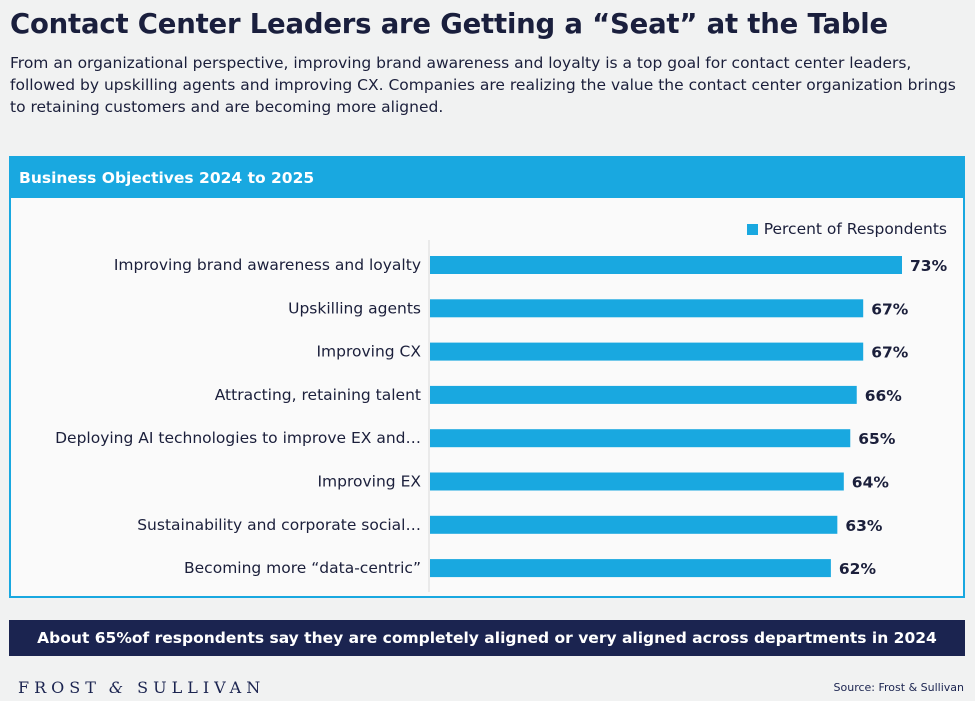  What do you see at coordinates (752, 229) in the screenshot?
I see `legend-swatch` at bounding box center [752, 229].